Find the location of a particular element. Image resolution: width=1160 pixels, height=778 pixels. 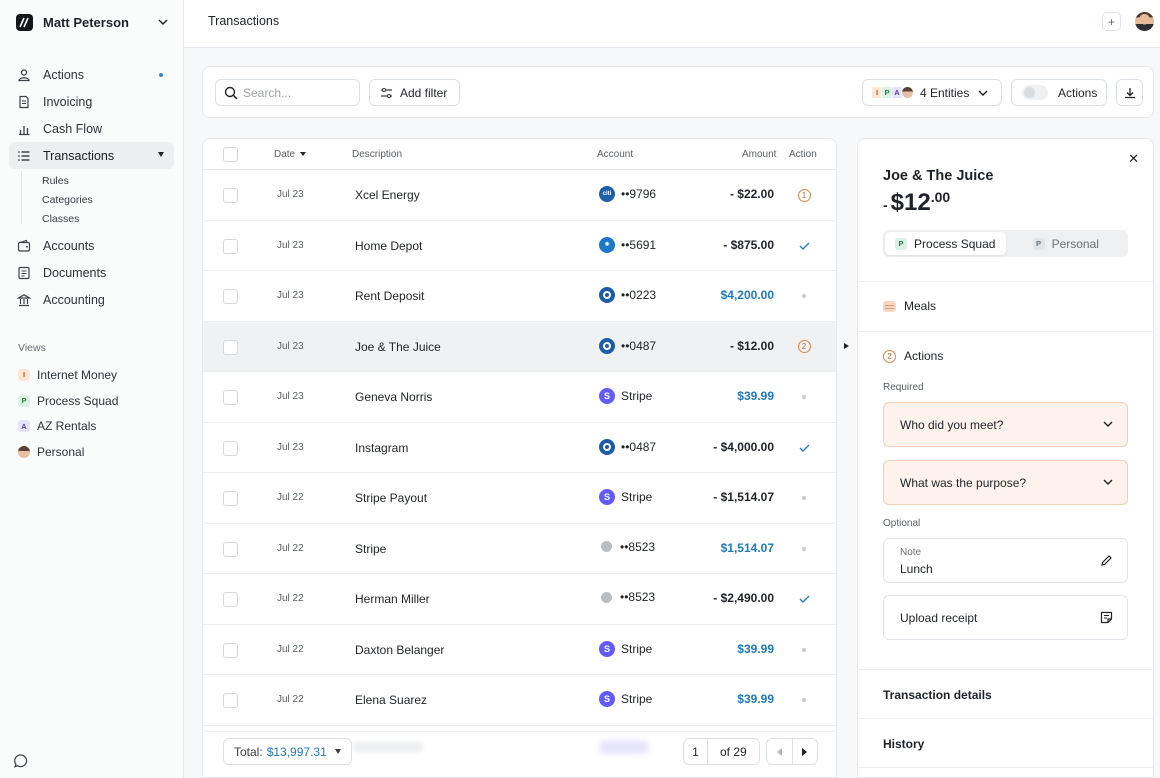

history-section: History is located at coordinates (904, 744).